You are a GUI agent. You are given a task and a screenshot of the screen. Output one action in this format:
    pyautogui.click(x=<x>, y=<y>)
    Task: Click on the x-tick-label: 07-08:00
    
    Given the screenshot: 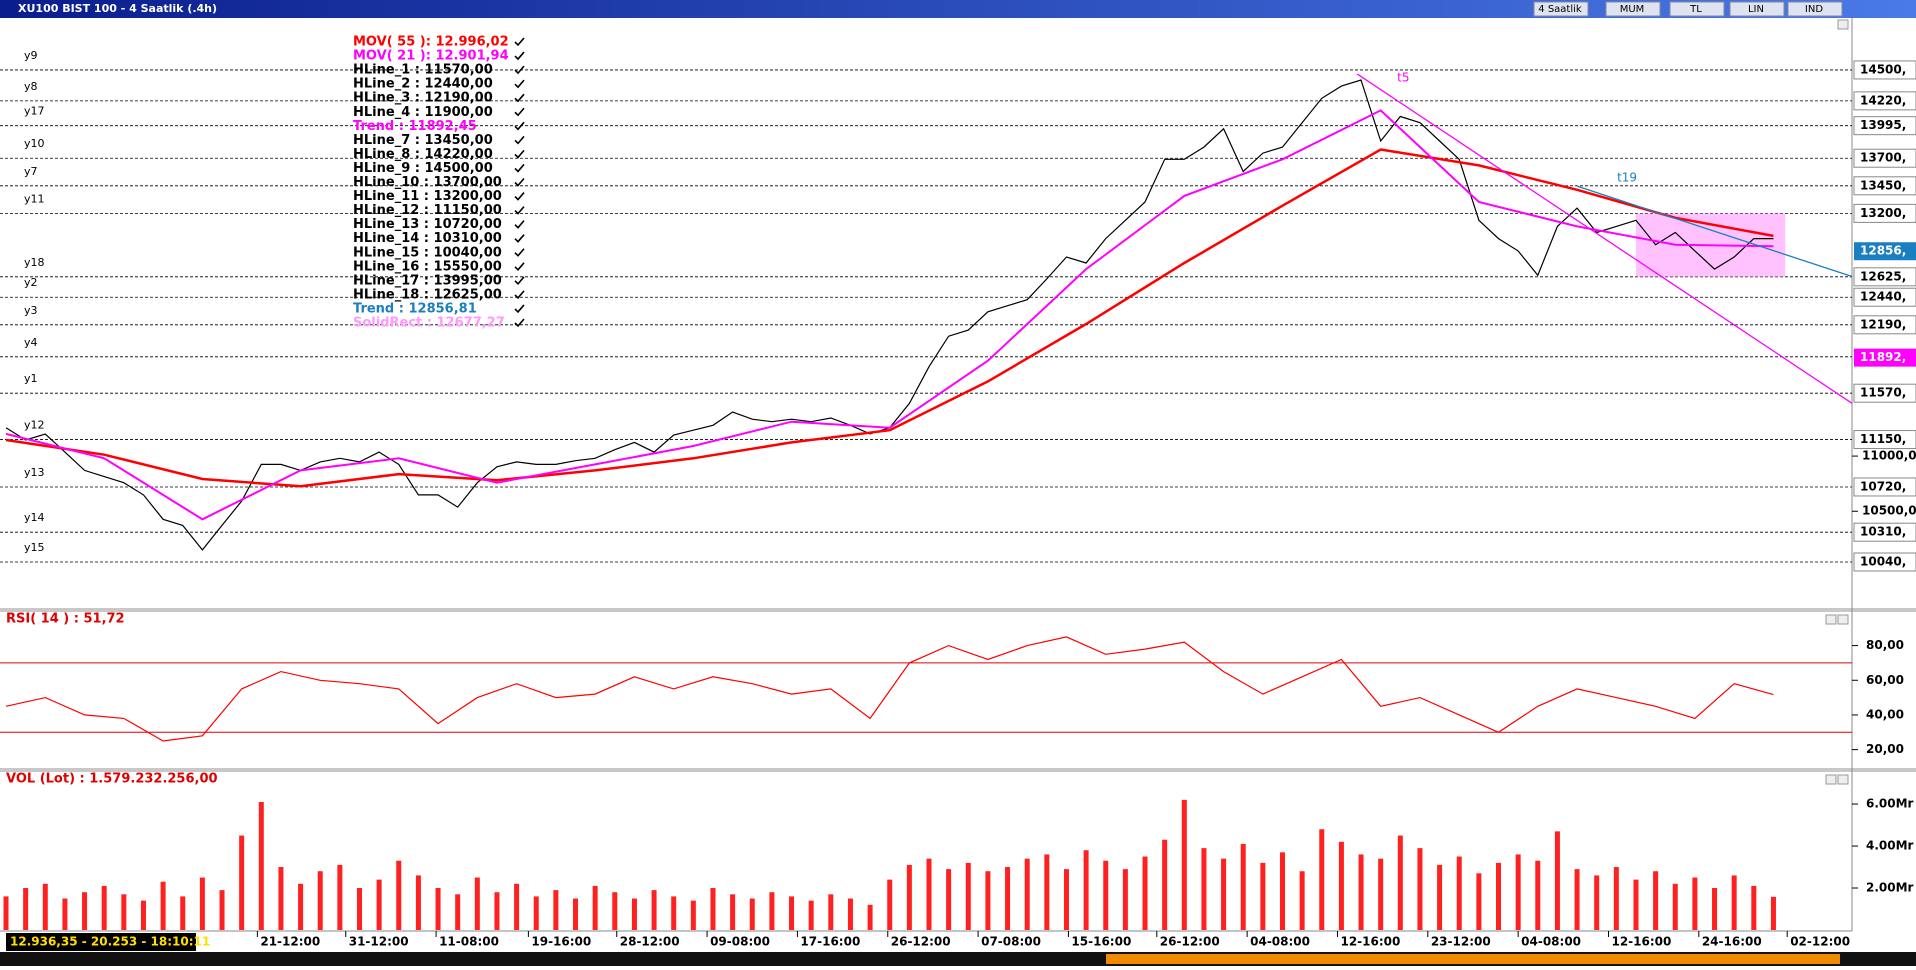 What is the action you would take?
    pyautogui.click(x=1011, y=942)
    